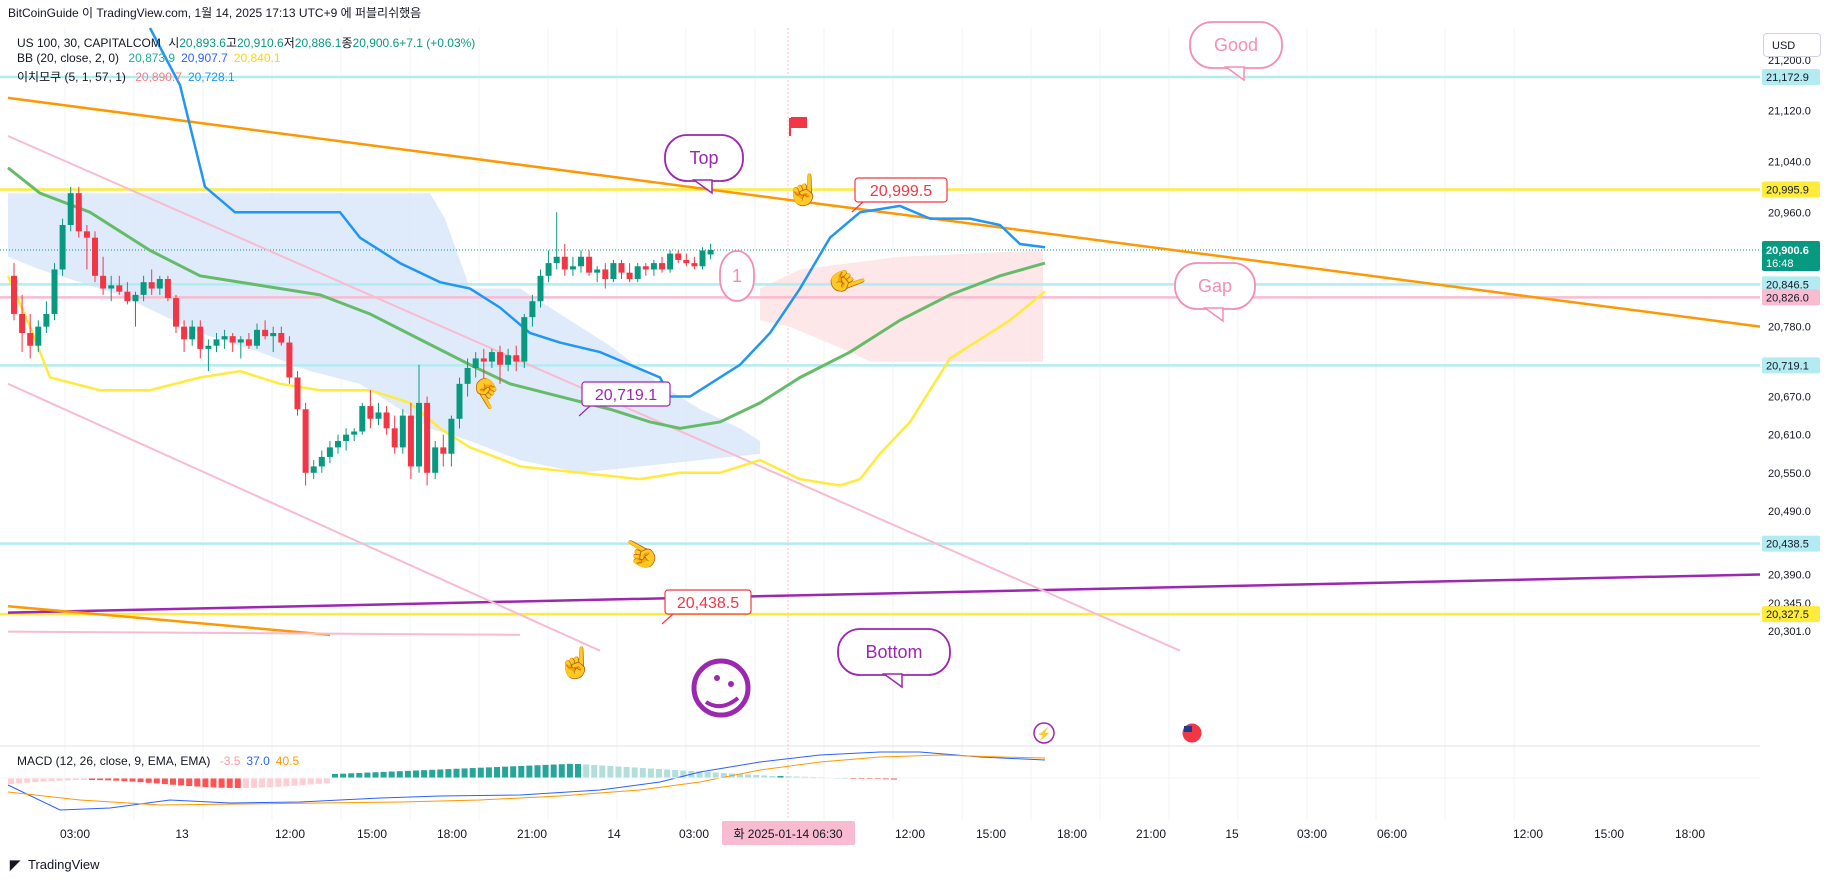 Image resolution: width=1835 pixels, height=883 pixels. Describe the element at coordinates (1792, 45) in the screenshot. I see `currency-button: USD` at that location.